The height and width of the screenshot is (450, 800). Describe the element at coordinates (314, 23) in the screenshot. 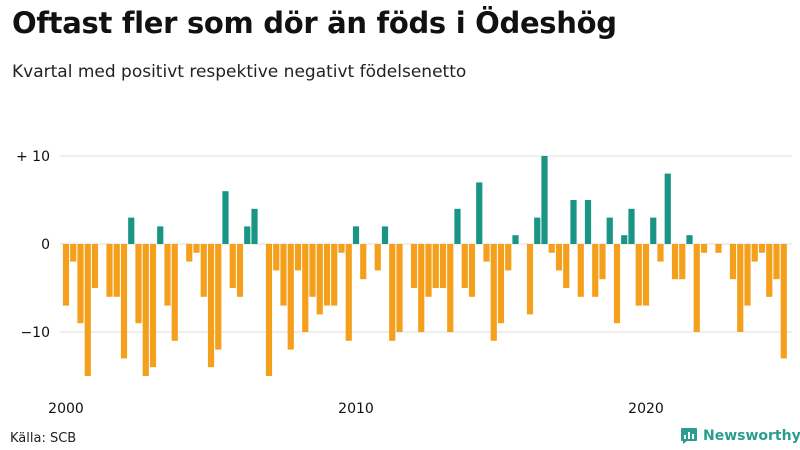

I see `chart-title: Oftast fler som dör än föds i Ödeshög` at that location.